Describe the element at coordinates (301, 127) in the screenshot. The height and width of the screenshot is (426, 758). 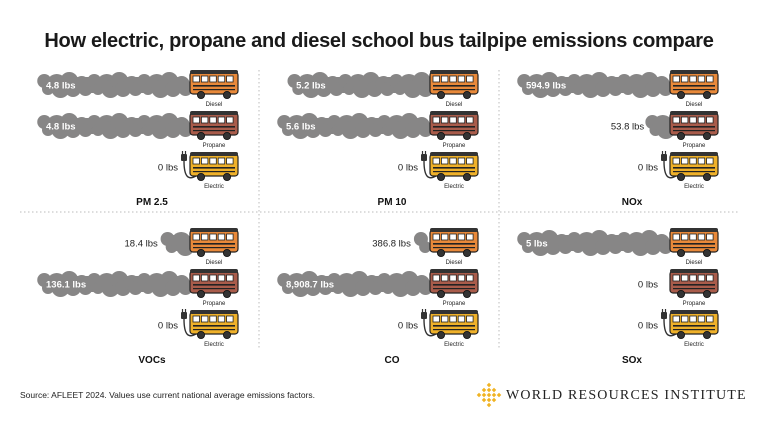
I see `value-label-propane: 5.6 lbs` at that location.